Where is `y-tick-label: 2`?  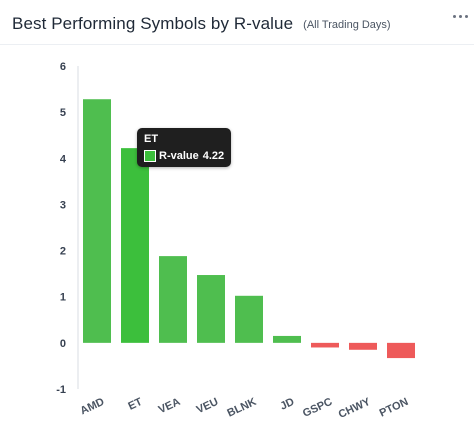 y-tick-label: 2 is located at coordinates (63, 252).